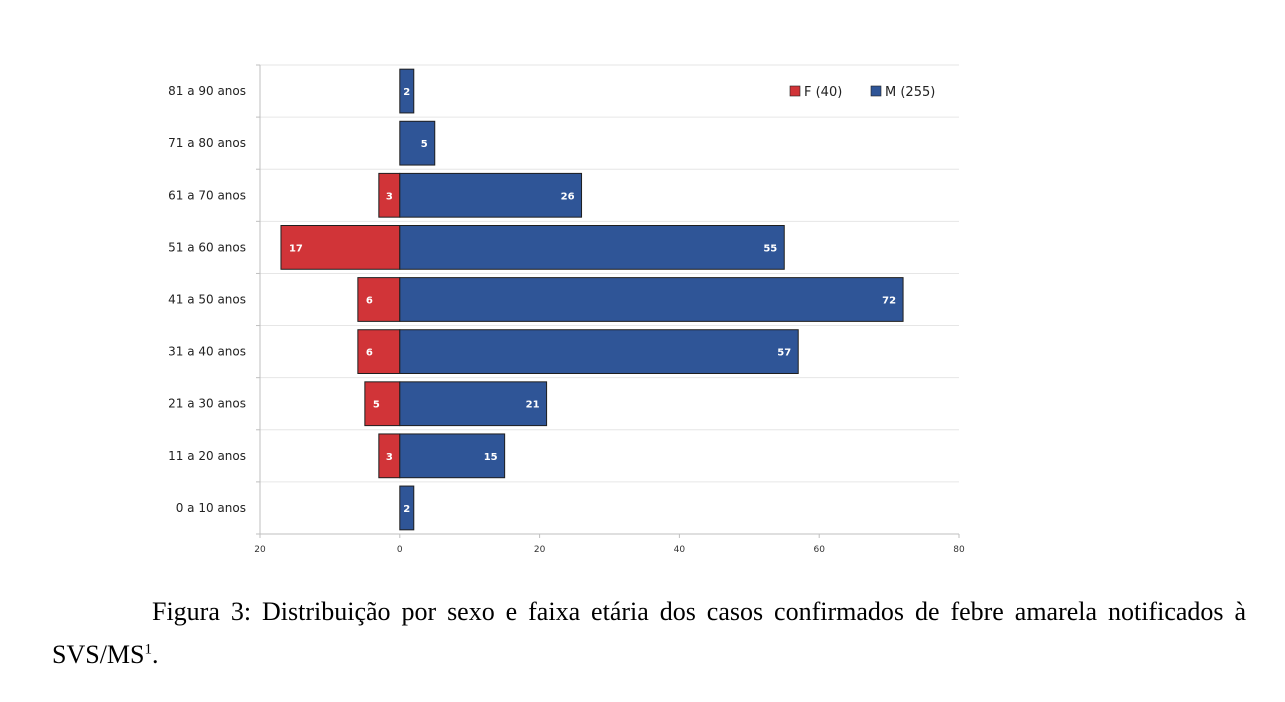 The width and height of the screenshot is (1285, 702). I want to click on legend-label: M (255), so click(910, 92).